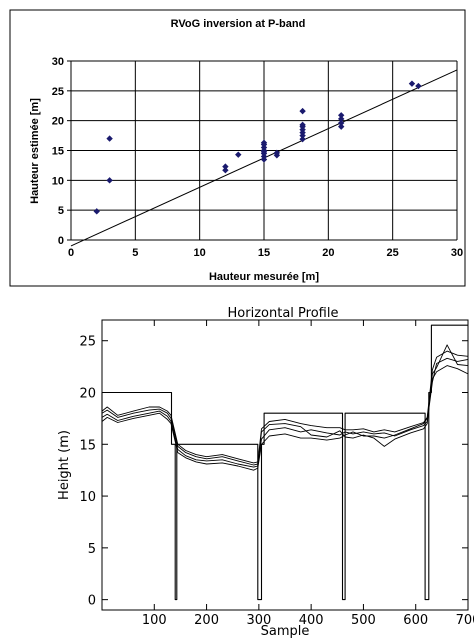 Image resolution: width=474 pixels, height=638 pixels. I want to click on x-tick-label: 20, so click(328, 253).